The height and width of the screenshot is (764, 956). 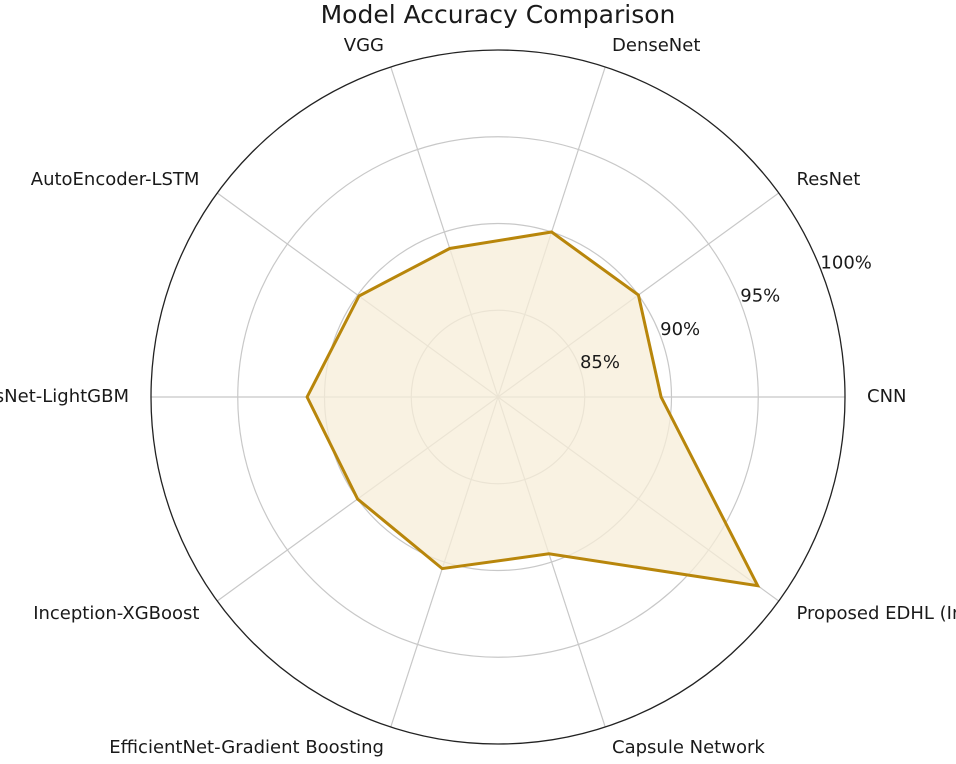 I want to click on category-label: Inception-XGBoost, so click(x=116, y=613).